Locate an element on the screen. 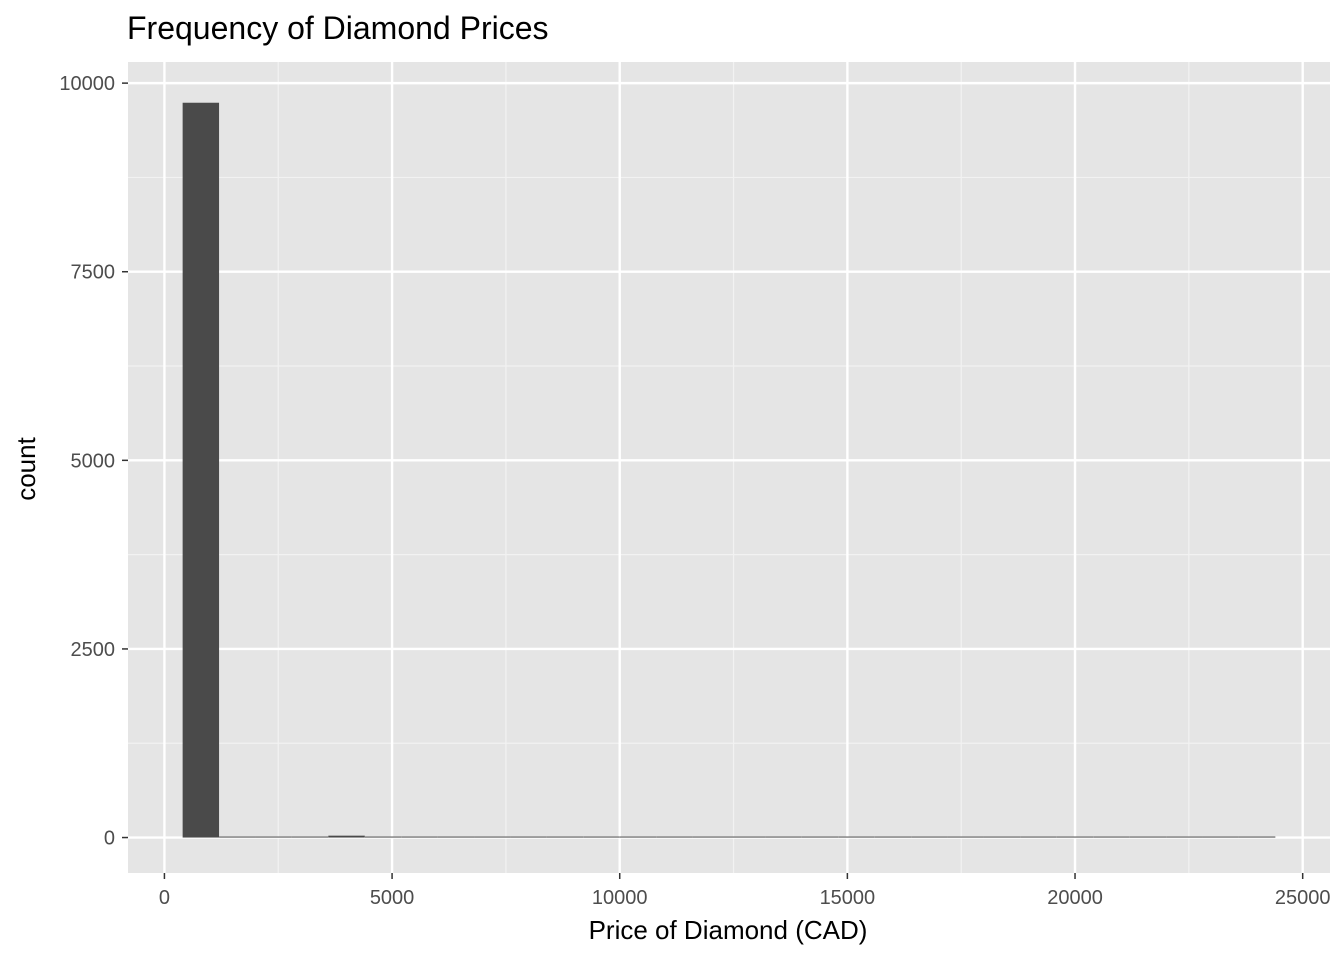 The width and height of the screenshot is (1344, 960). x-axis-title: Price of Diamond (CAD) is located at coordinates (728, 930).